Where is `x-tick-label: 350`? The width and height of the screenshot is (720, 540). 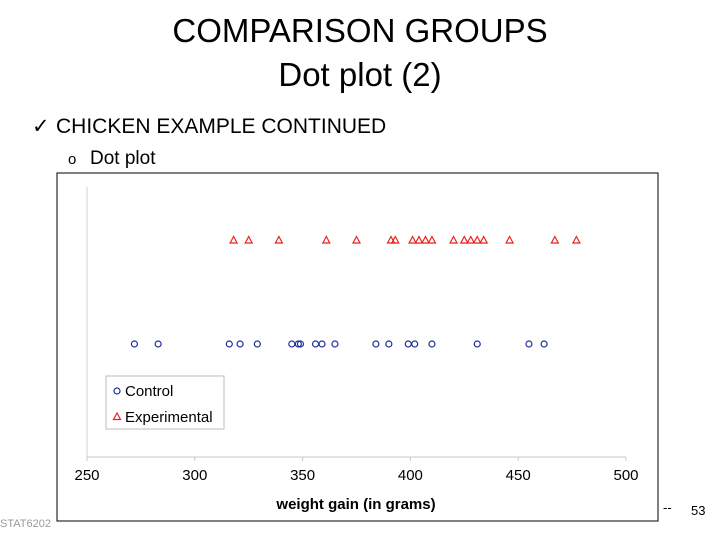
x-tick-label: 350 is located at coordinates (302, 475).